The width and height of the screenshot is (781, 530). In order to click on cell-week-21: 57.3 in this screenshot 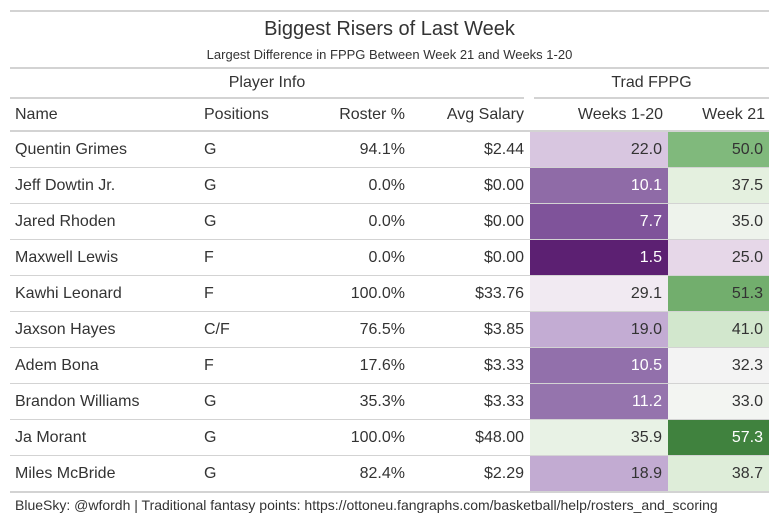, I will do `click(718, 437)`.